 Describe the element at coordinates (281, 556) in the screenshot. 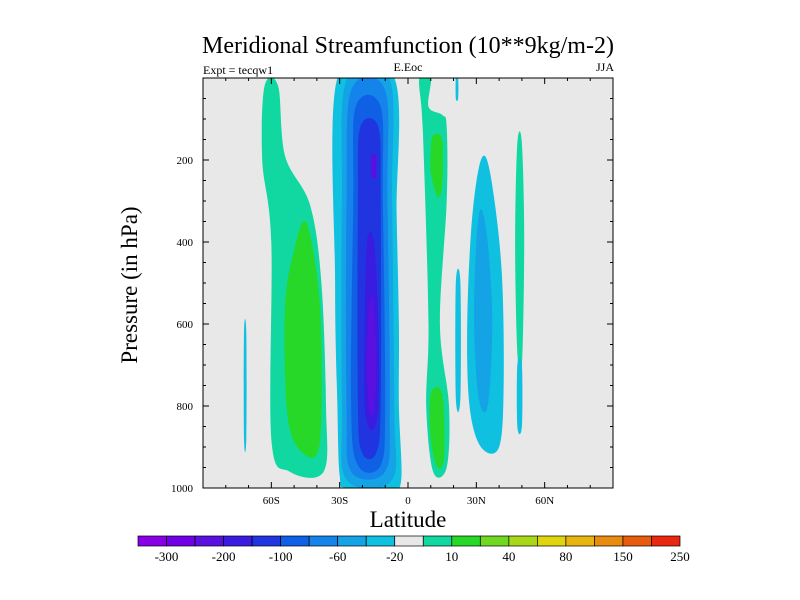

I see `colorbar-label: -100` at that location.